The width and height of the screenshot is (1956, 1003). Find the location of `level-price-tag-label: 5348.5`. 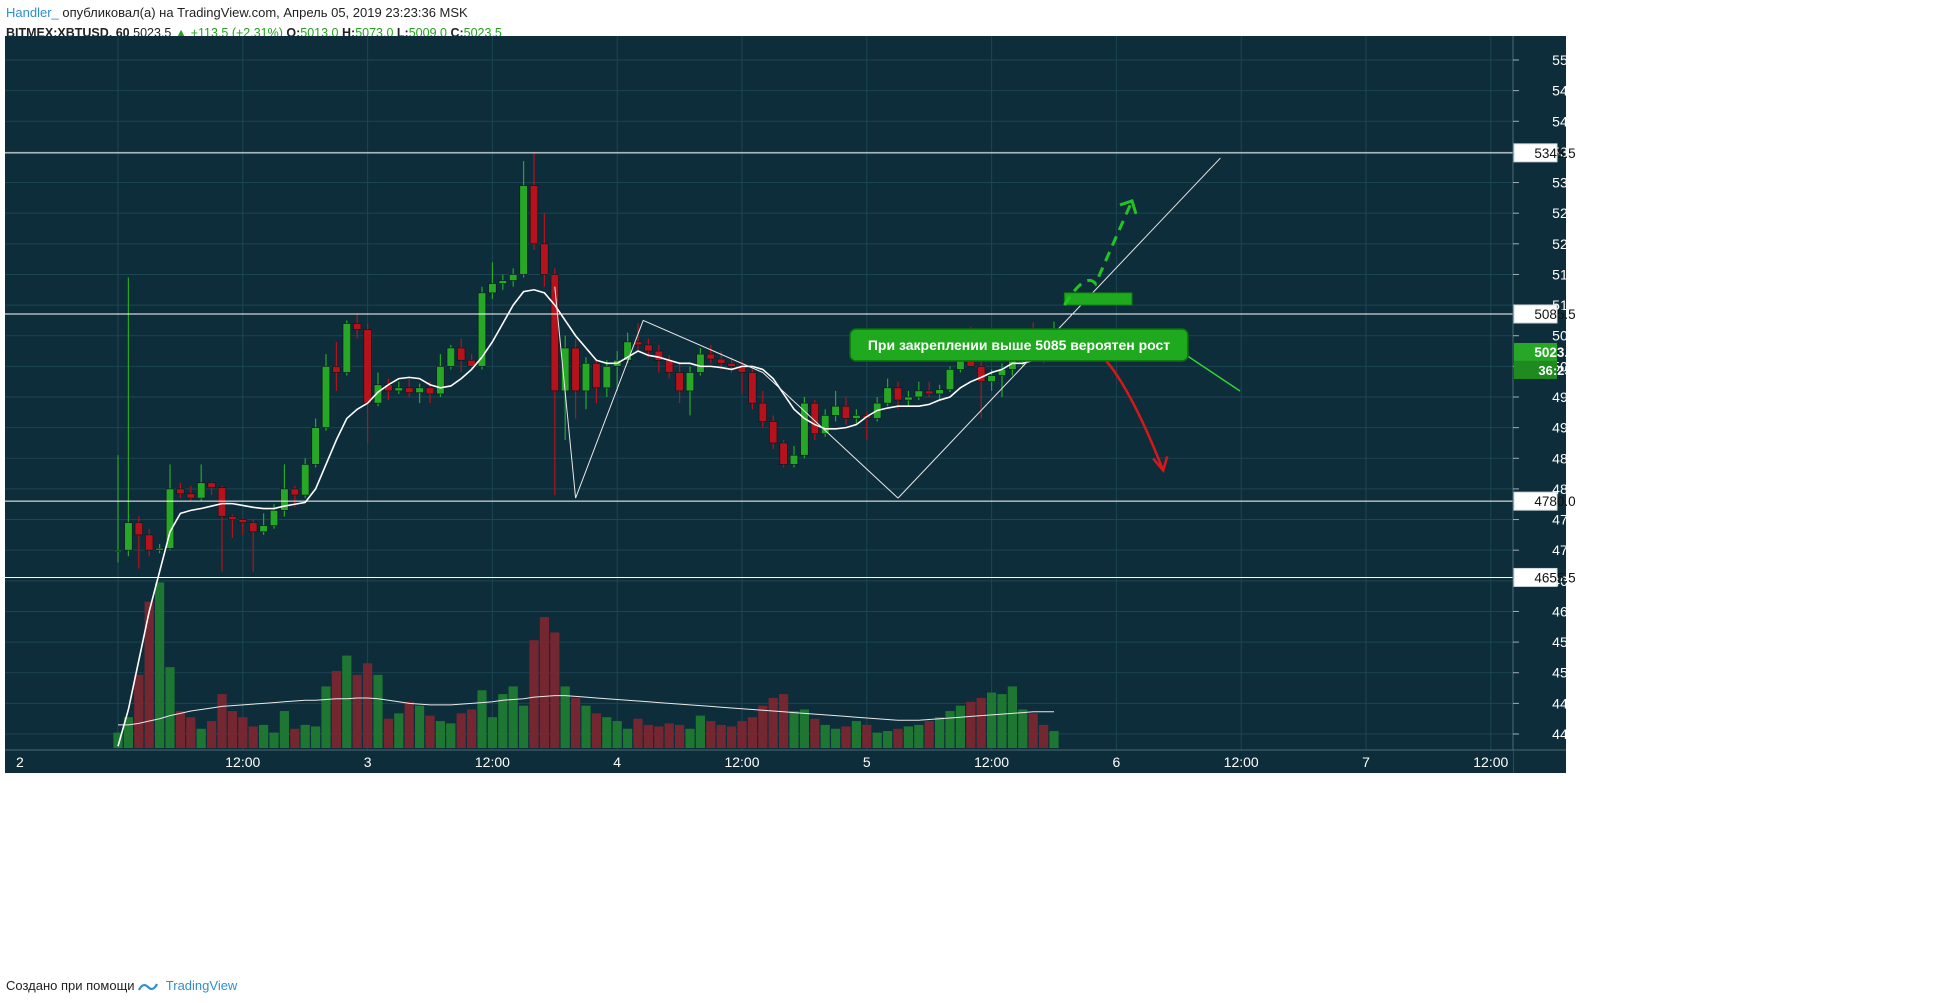

level-price-tag-label: 5348.5 is located at coordinates (1554, 153).